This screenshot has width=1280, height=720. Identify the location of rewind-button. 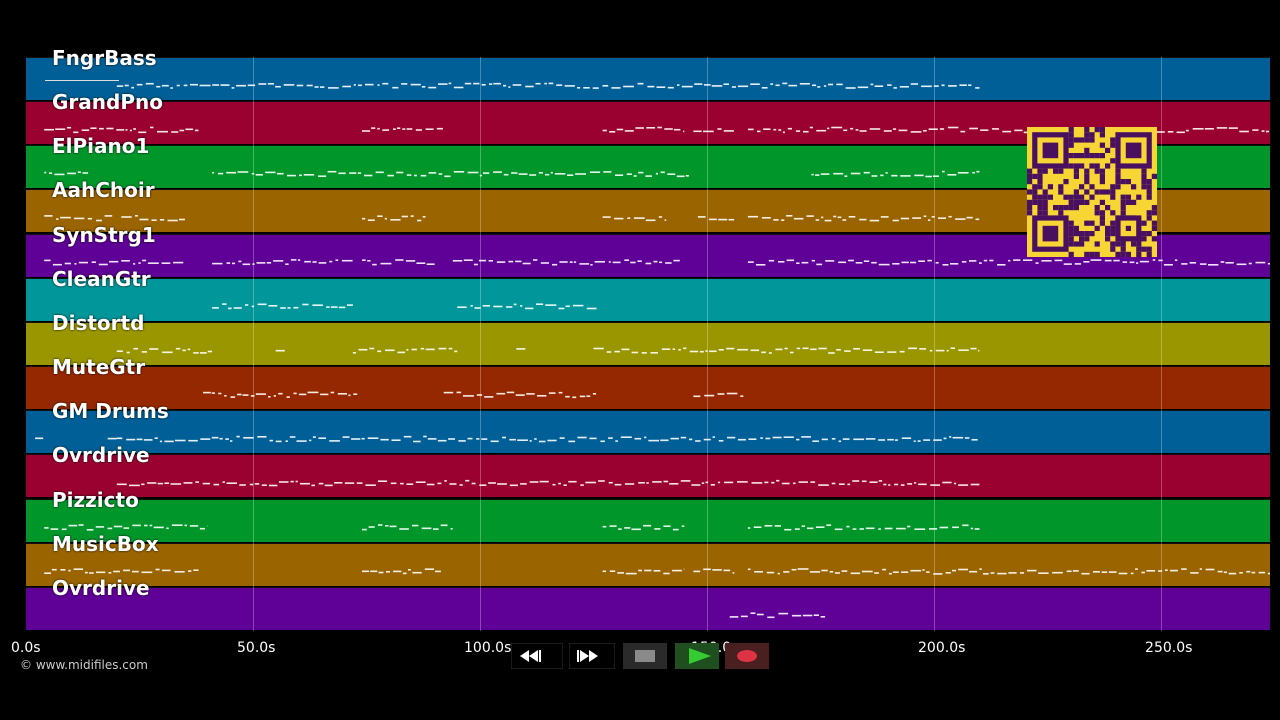
(537, 656).